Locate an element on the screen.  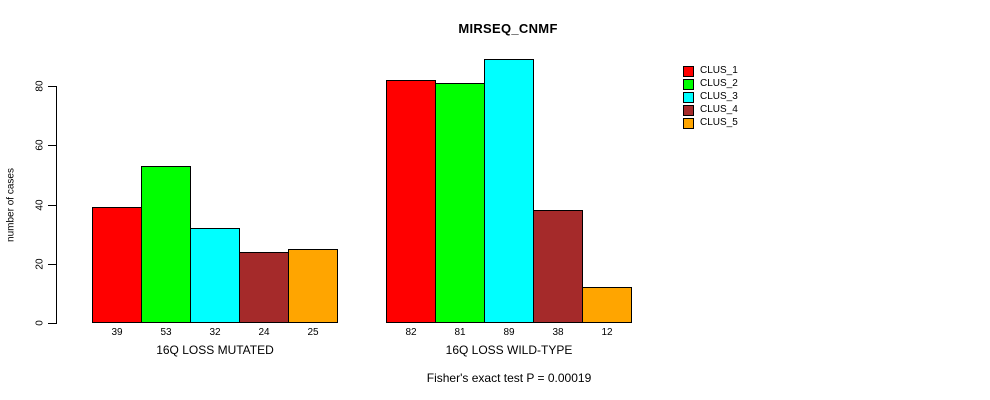
bar-value-label: 81 is located at coordinates (460, 332).